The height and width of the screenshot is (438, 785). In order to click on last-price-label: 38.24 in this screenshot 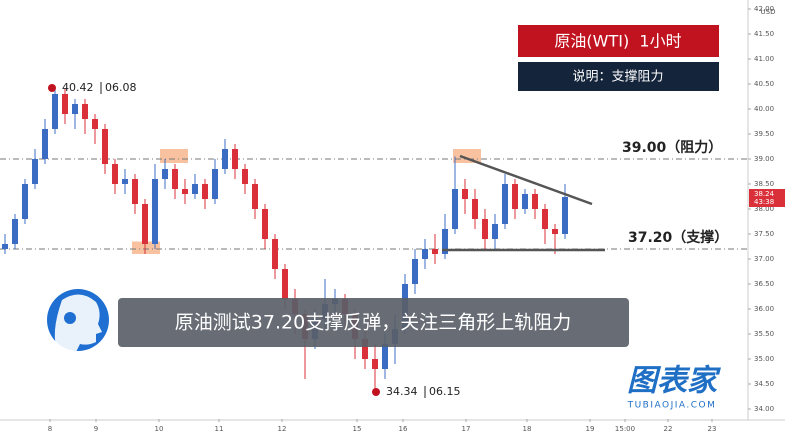, I will do `click(764, 194)`.